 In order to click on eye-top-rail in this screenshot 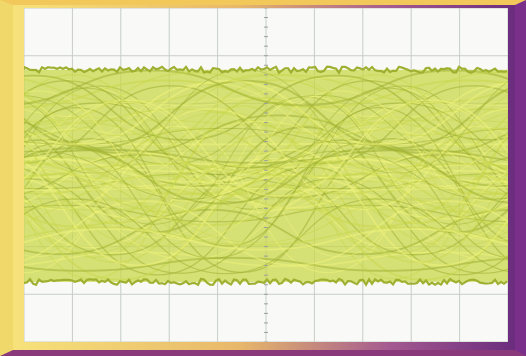, I will do `click(266, 70)`.